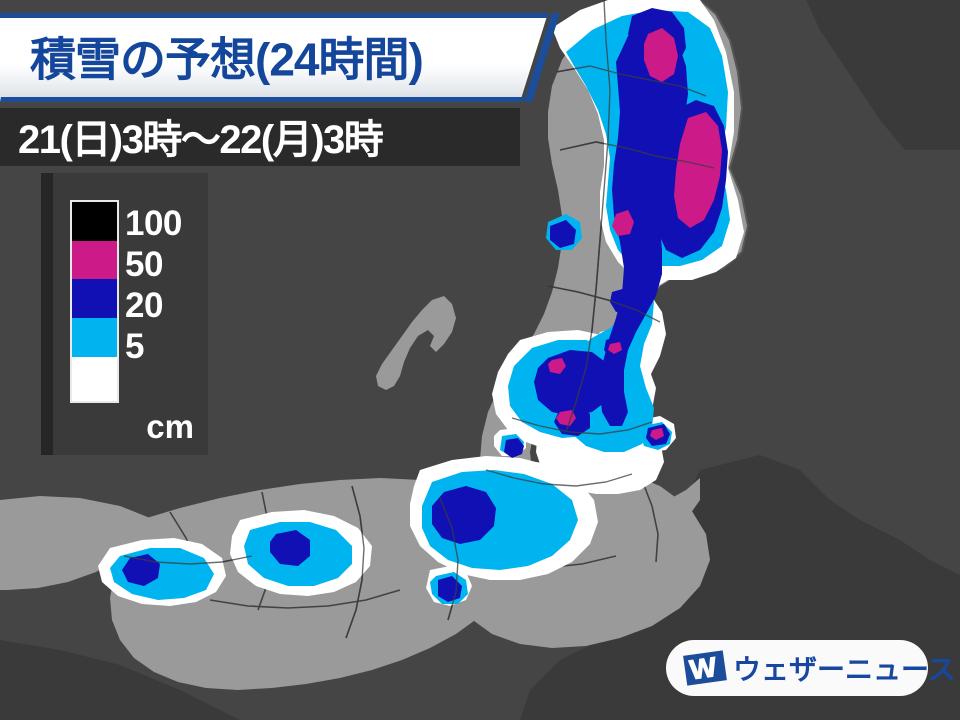 The image size is (960, 720). I want to click on legend-spine, so click(47, 314).